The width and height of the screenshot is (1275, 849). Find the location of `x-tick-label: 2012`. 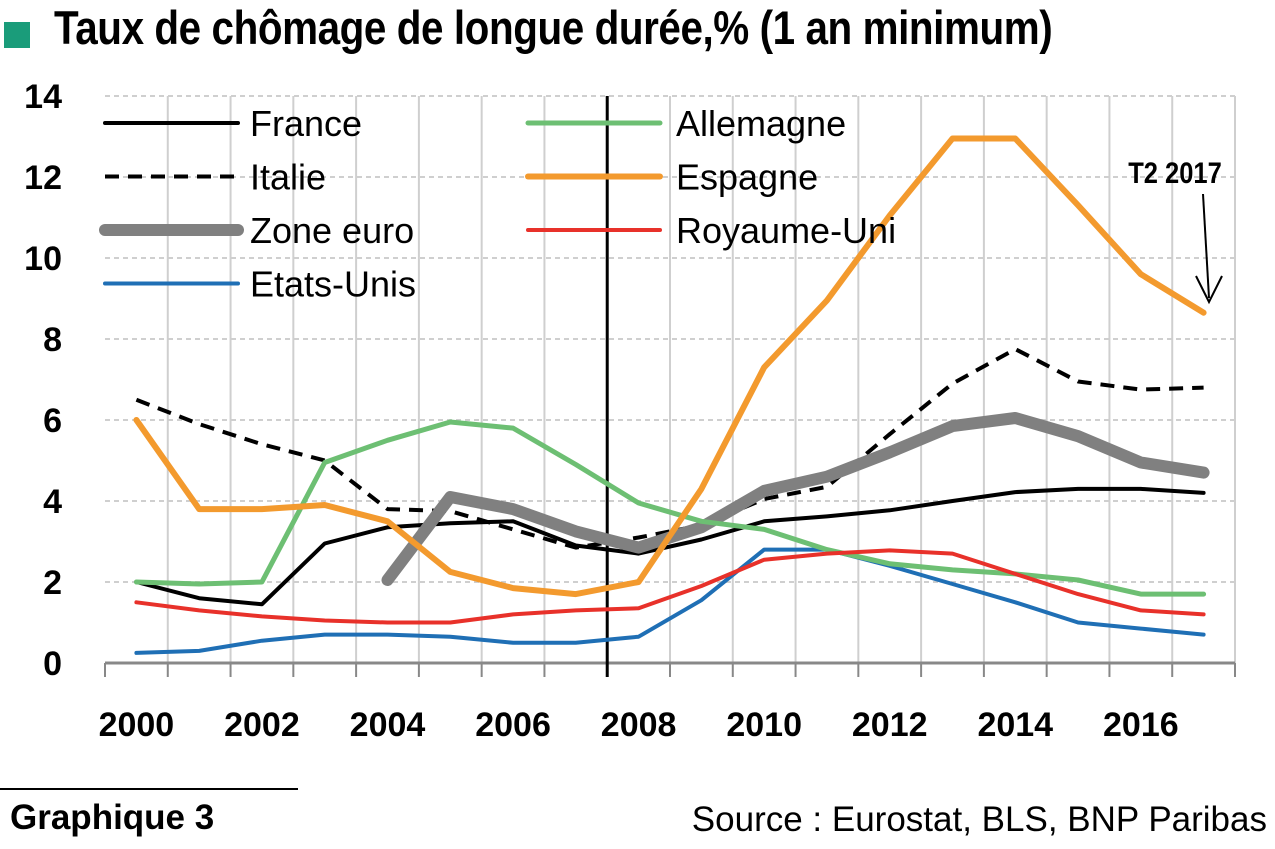

x-tick-label: 2012 is located at coordinates (890, 725).